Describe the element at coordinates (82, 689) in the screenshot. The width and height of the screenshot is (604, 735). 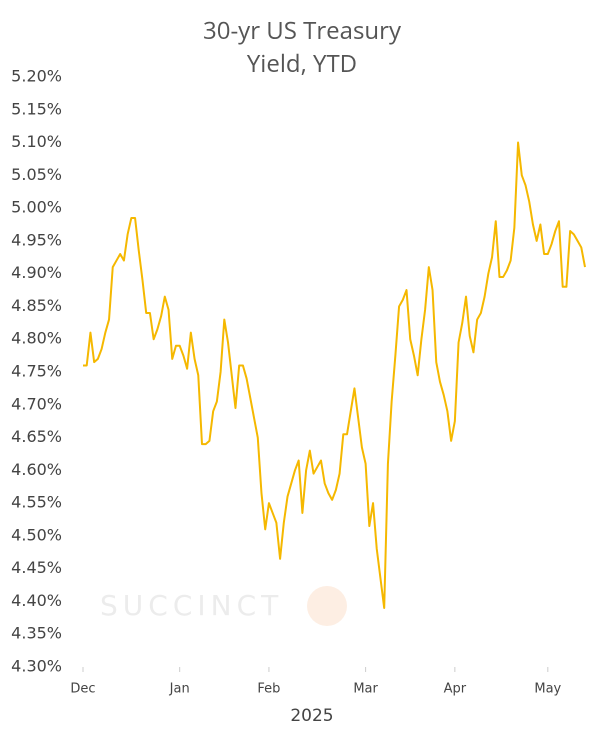
I see `x-tick-label: Dec` at that location.